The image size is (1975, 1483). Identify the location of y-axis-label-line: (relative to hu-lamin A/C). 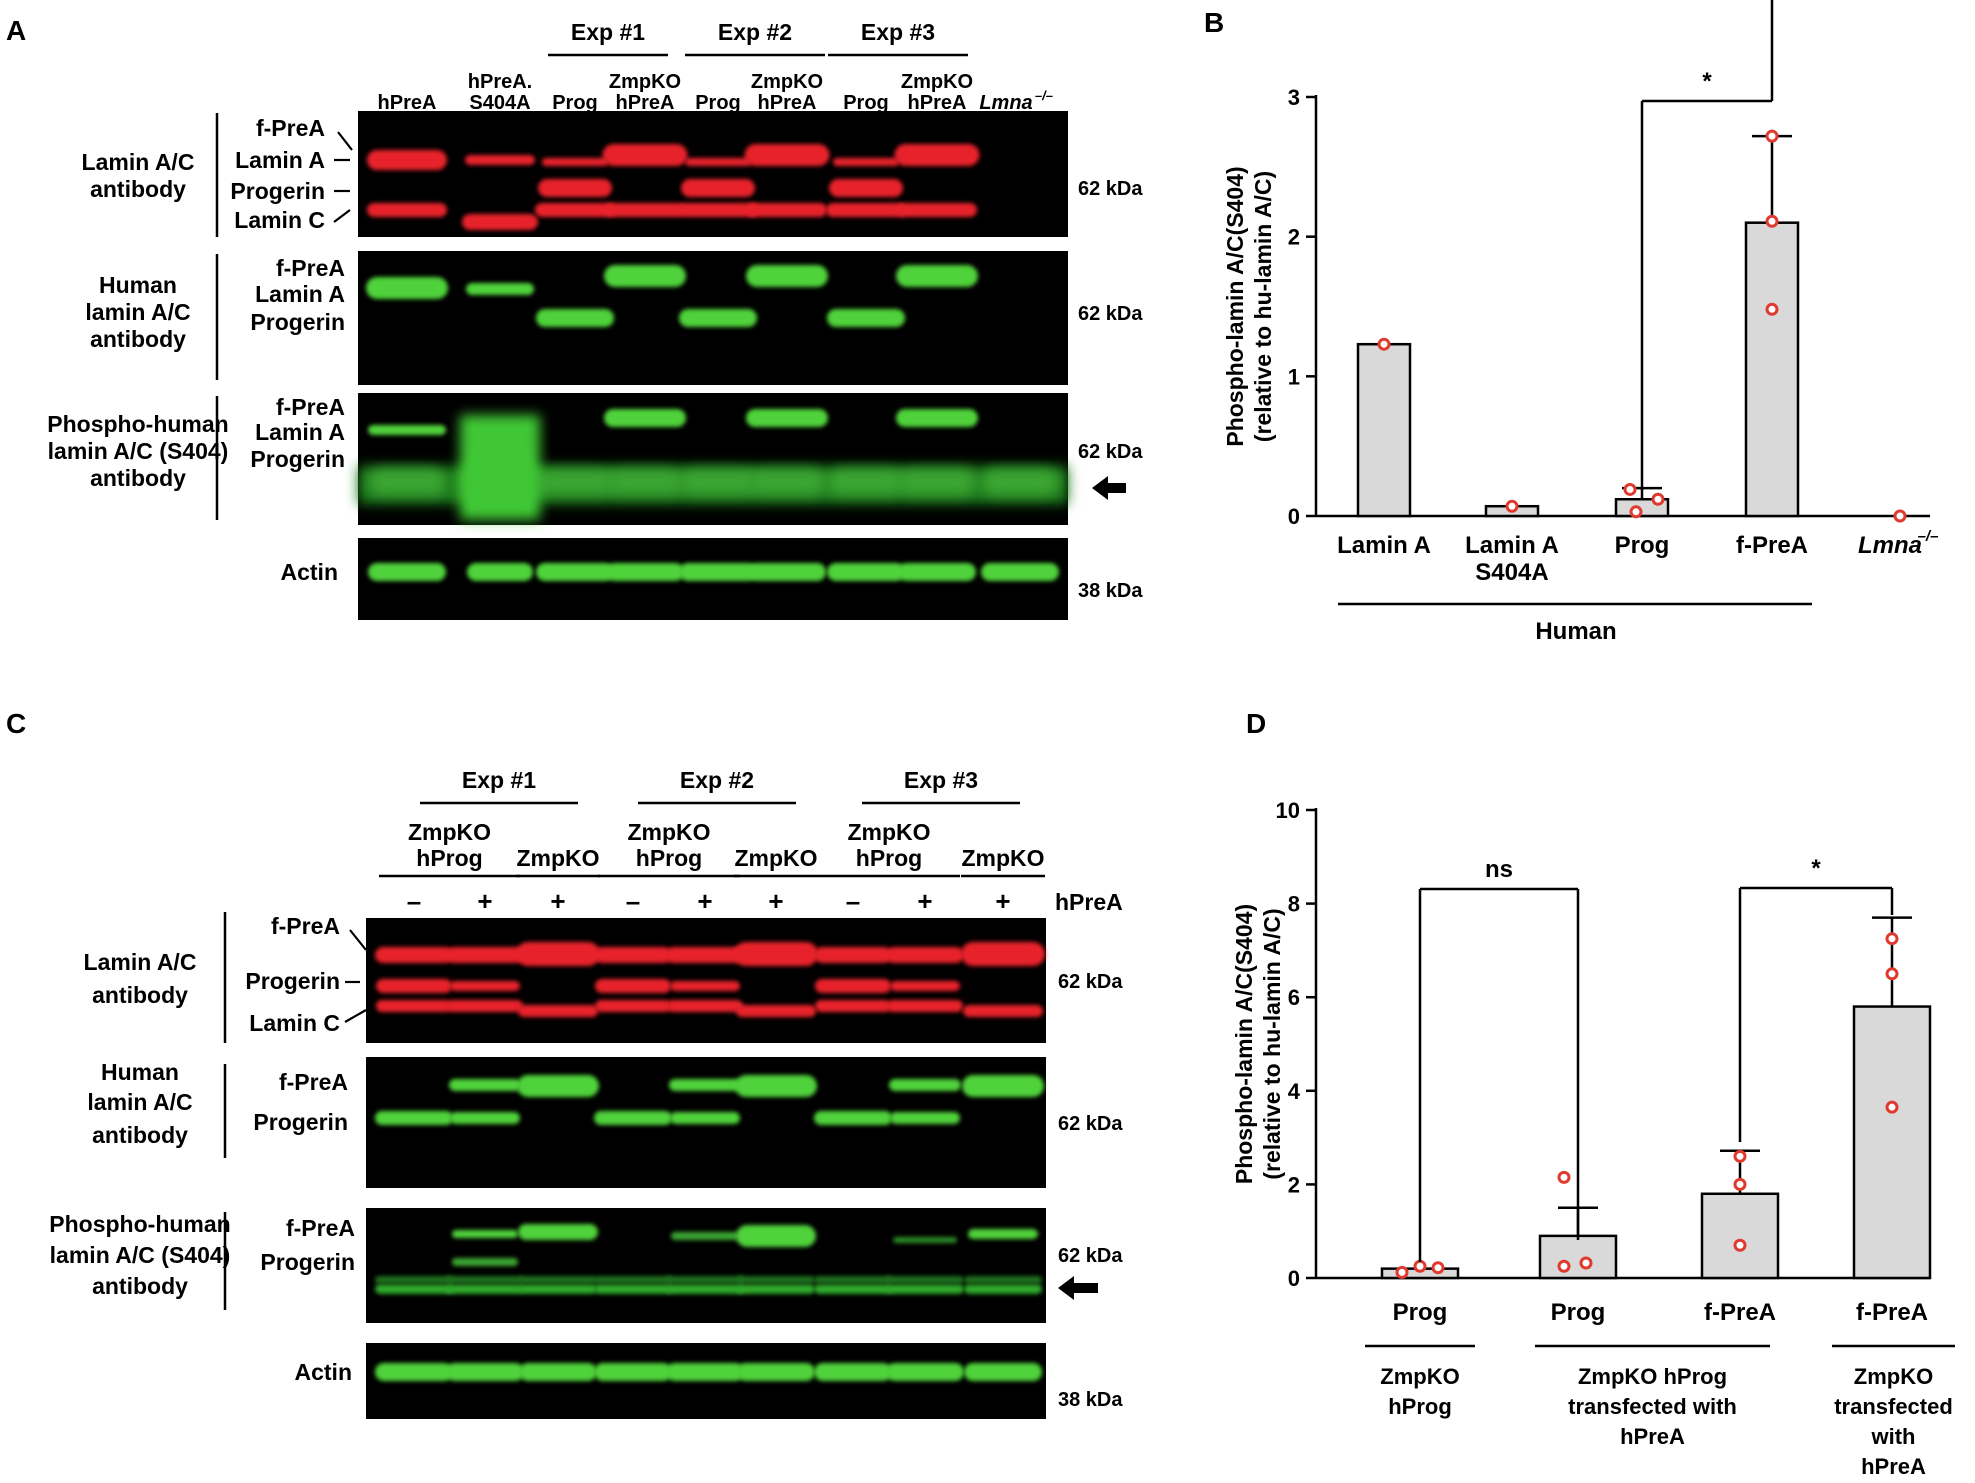
(1272, 1043).